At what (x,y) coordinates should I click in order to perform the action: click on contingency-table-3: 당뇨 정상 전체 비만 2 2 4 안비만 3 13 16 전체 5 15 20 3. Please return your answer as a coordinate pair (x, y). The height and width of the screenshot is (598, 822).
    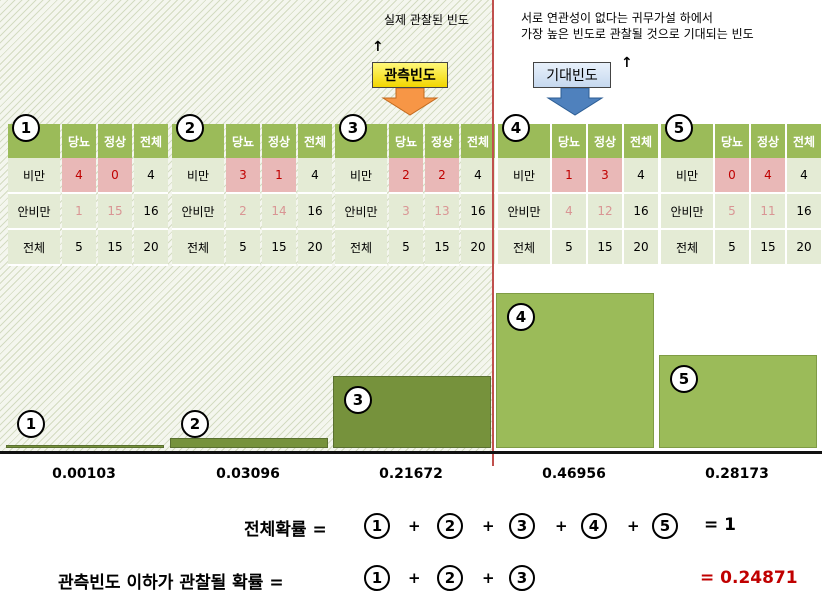
    Looking at the image, I should click on (415, 190).